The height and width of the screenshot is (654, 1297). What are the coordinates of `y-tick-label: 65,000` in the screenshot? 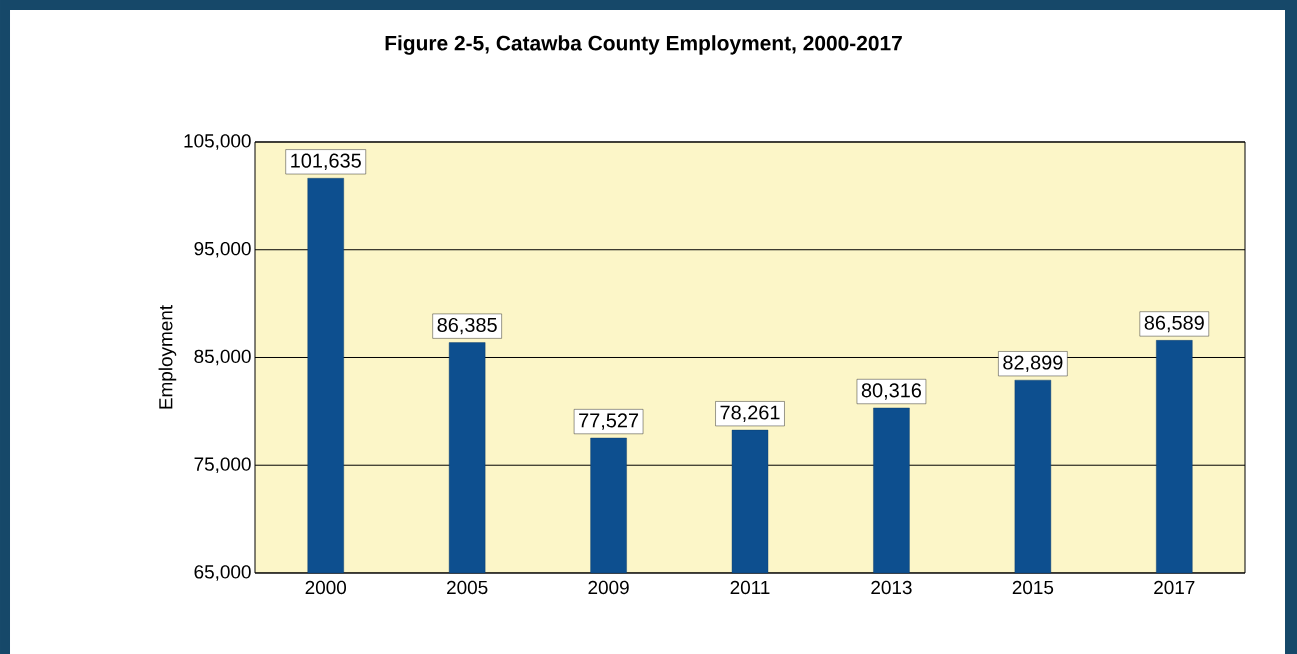 It's located at (222, 573).